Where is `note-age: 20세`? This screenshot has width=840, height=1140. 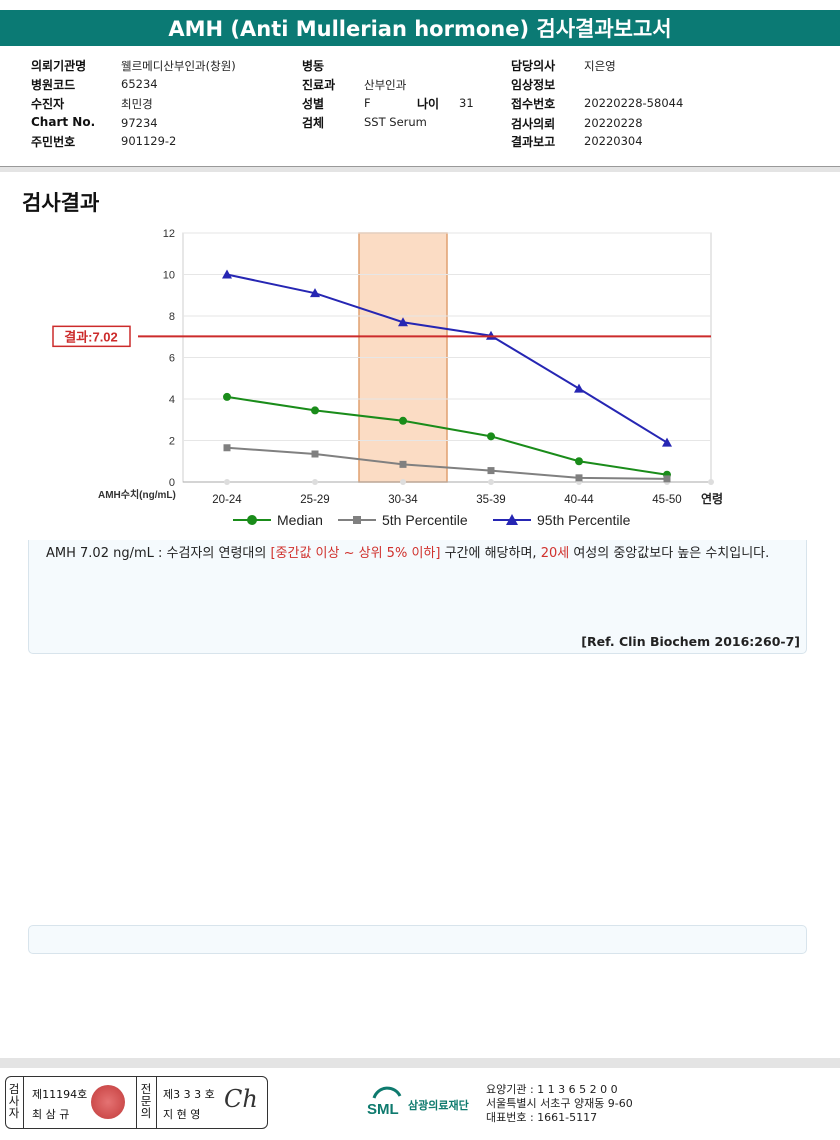
note-age: 20세 is located at coordinates (555, 553).